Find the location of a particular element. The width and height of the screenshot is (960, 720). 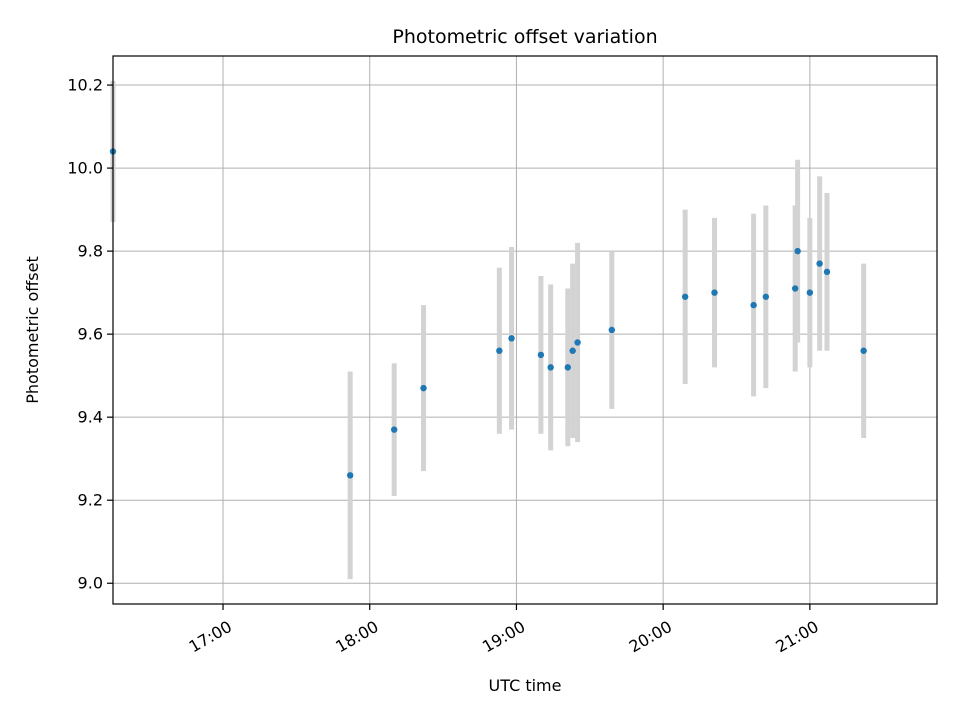

y-axis: 9.0 9.2 9.4 9.6 9.8 10.0 10.2 is located at coordinates (90, 334).